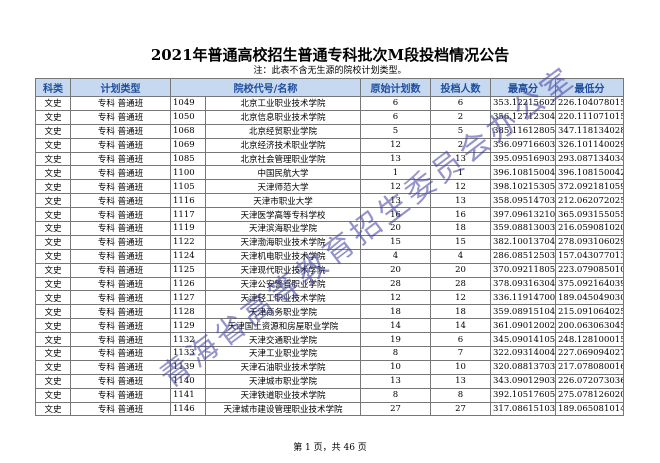 This screenshot has height=463, width=660. What do you see at coordinates (523, 367) in the screenshot?
I see `table-cell: 320.088137038` at bounding box center [523, 367].